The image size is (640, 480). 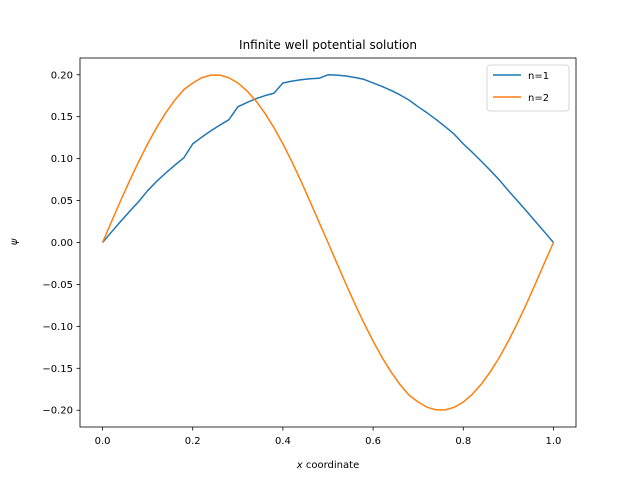 I want to click on legend: n=1 n=2, so click(x=528, y=88).